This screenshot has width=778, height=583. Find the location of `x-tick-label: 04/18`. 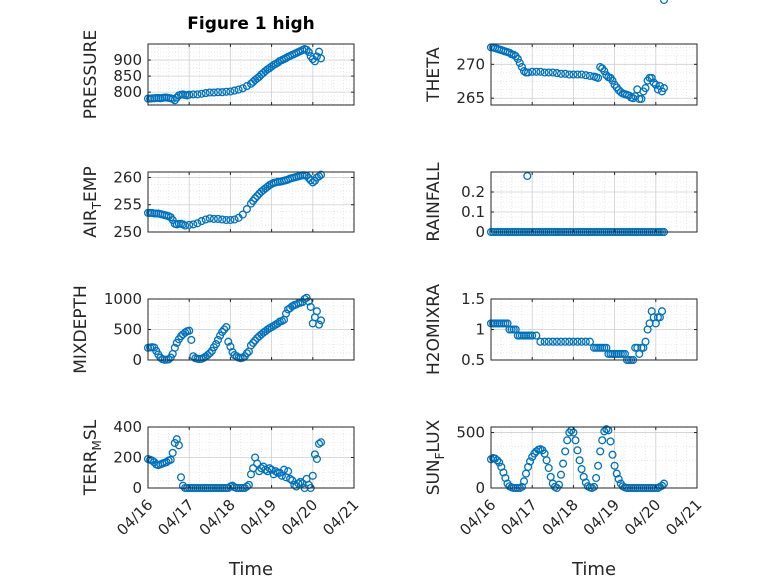

x-tick-label: 04/18 is located at coordinates (560, 517).